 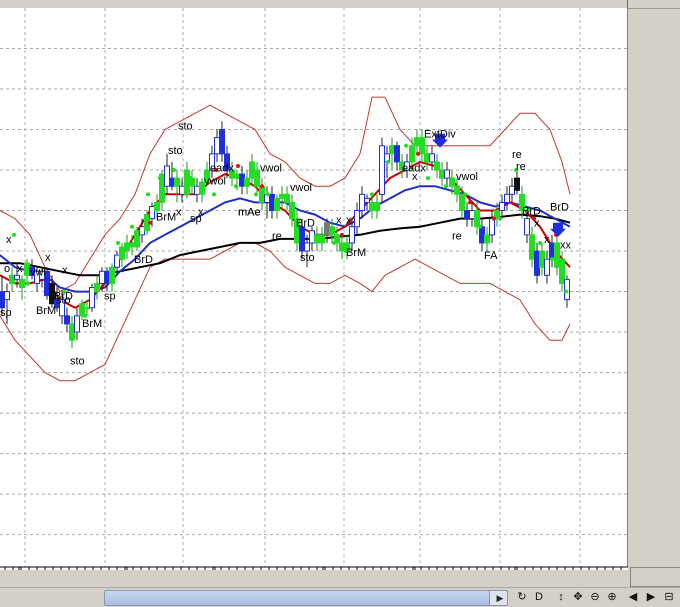 What do you see at coordinates (500, 598) in the screenshot?
I see `scroll-right-arrow: ▶` at bounding box center [500, 598].